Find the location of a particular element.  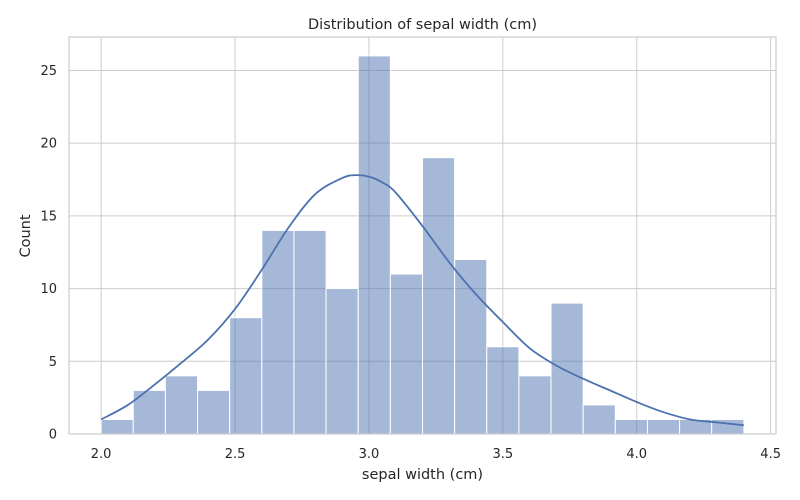

x-tick-label: 3.0 is located at coordinates (369, 454).